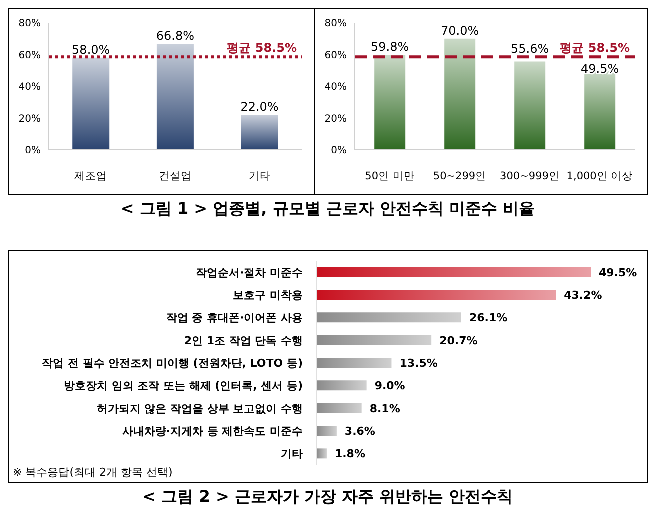 The height and width of the screenshot is (521, 658). What do you see at coordinates (199, 409) in the screenshot?
I see `y-tick-label: 허가되지 않은 작업을 상부 보고없이 수행` at bounding box center [199, 409].